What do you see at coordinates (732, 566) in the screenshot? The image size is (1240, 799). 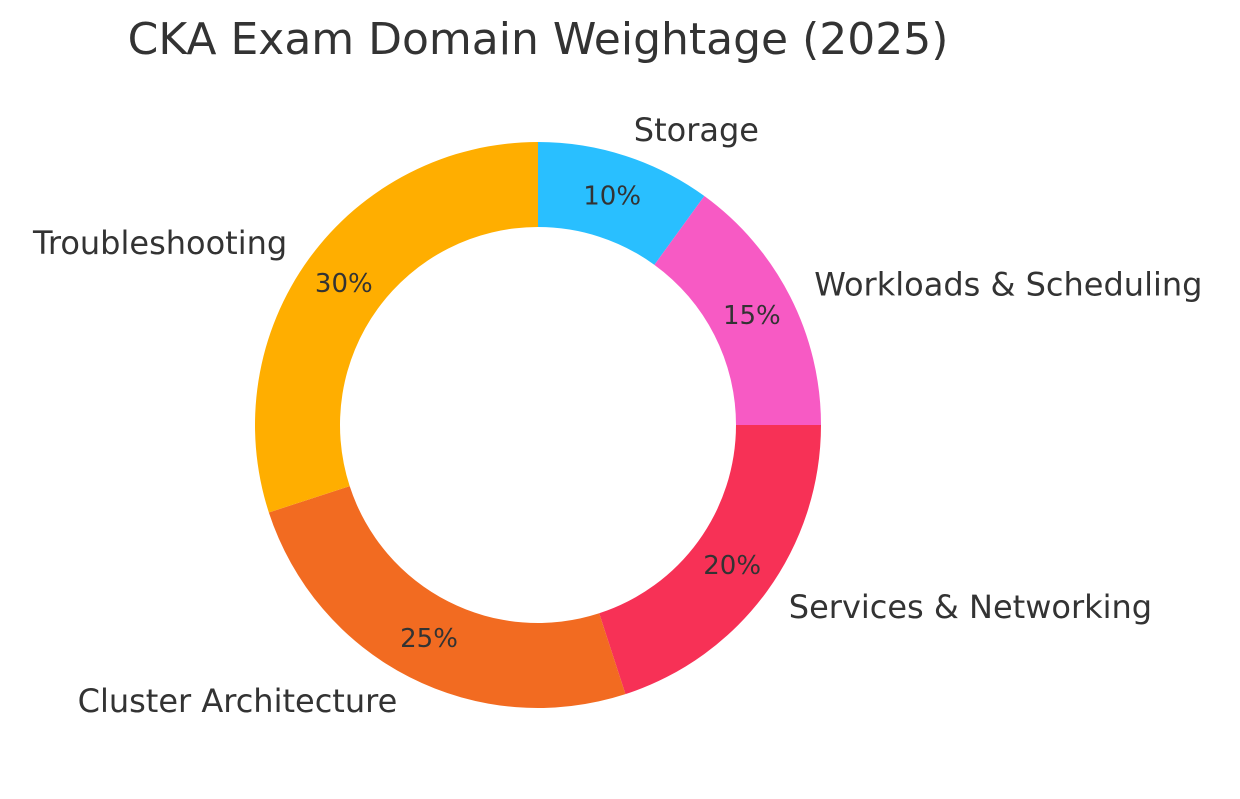 I see `percent-label-services-networking: 20%` at bounding box center [732, 566].